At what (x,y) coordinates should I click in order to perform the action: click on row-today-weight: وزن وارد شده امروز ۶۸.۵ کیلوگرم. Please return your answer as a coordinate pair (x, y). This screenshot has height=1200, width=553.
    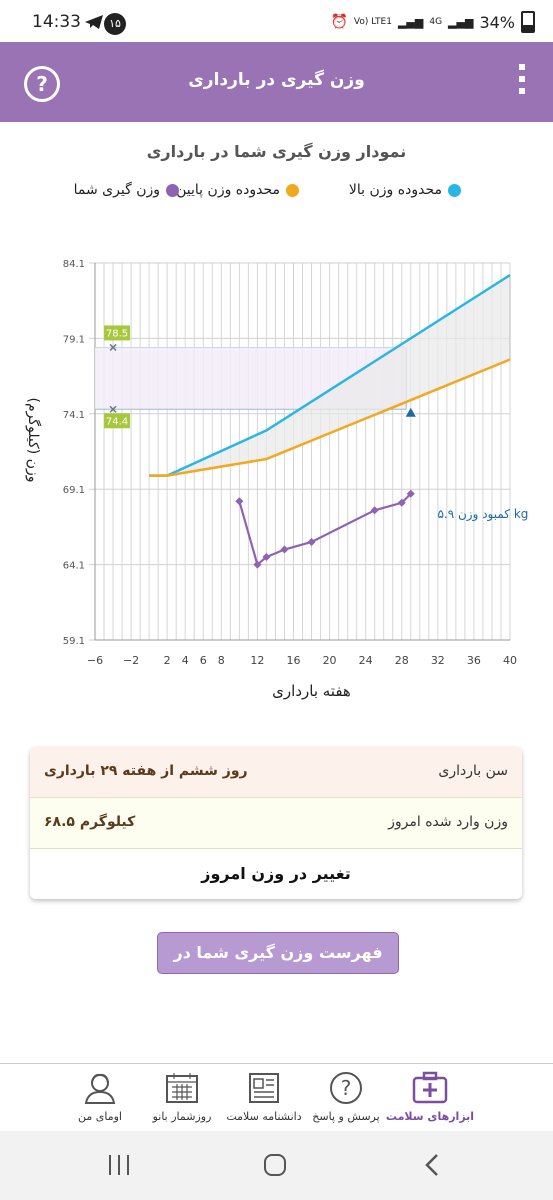
    Looking at the image, I should click on (276, 823).